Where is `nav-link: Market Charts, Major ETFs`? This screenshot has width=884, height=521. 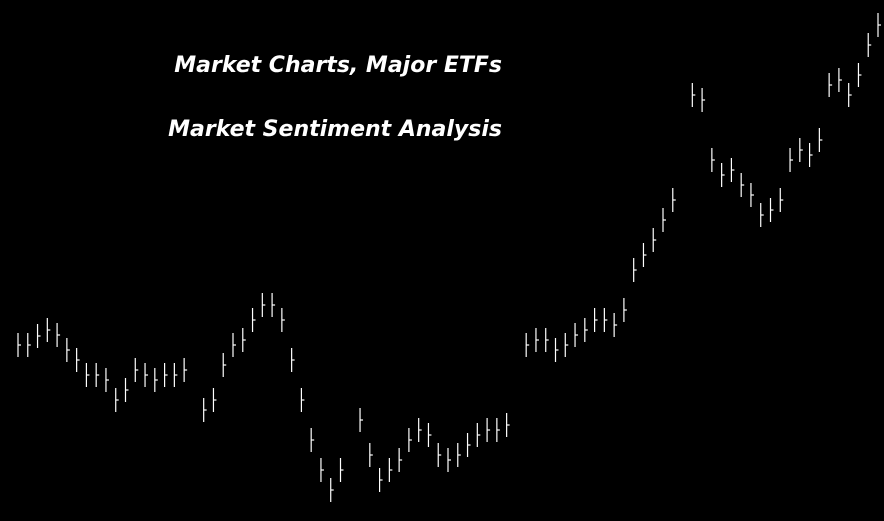
nav-link: Market Charts, Major ETFs is located at coordinates (338, 65).